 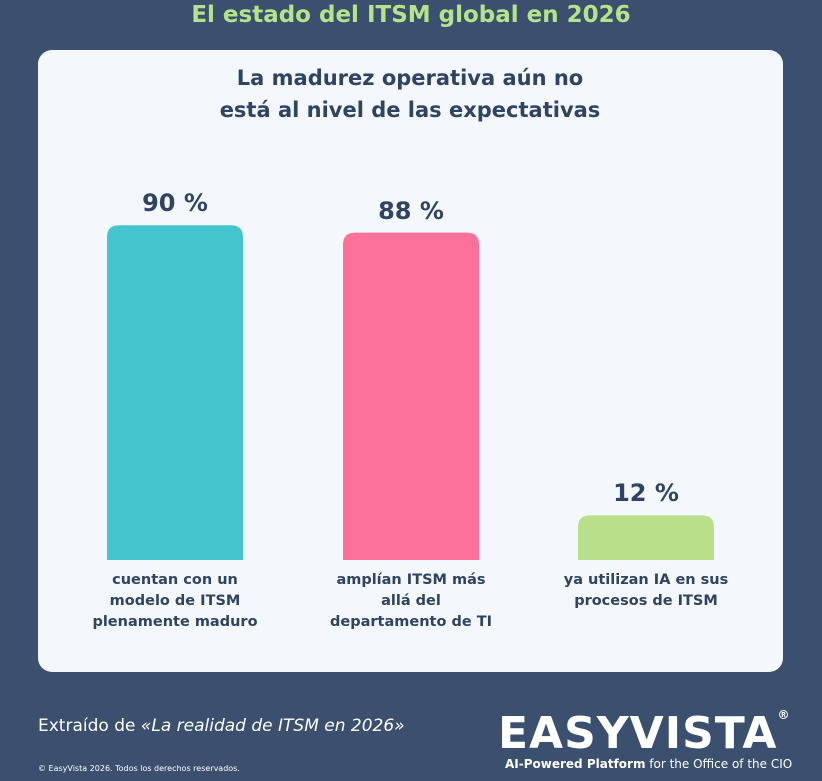 What do you see at coordinates (411, 15) in the screenshot?
I see `page-title: El estado del ITSM global en 2026` at bounding box center [411, 15].